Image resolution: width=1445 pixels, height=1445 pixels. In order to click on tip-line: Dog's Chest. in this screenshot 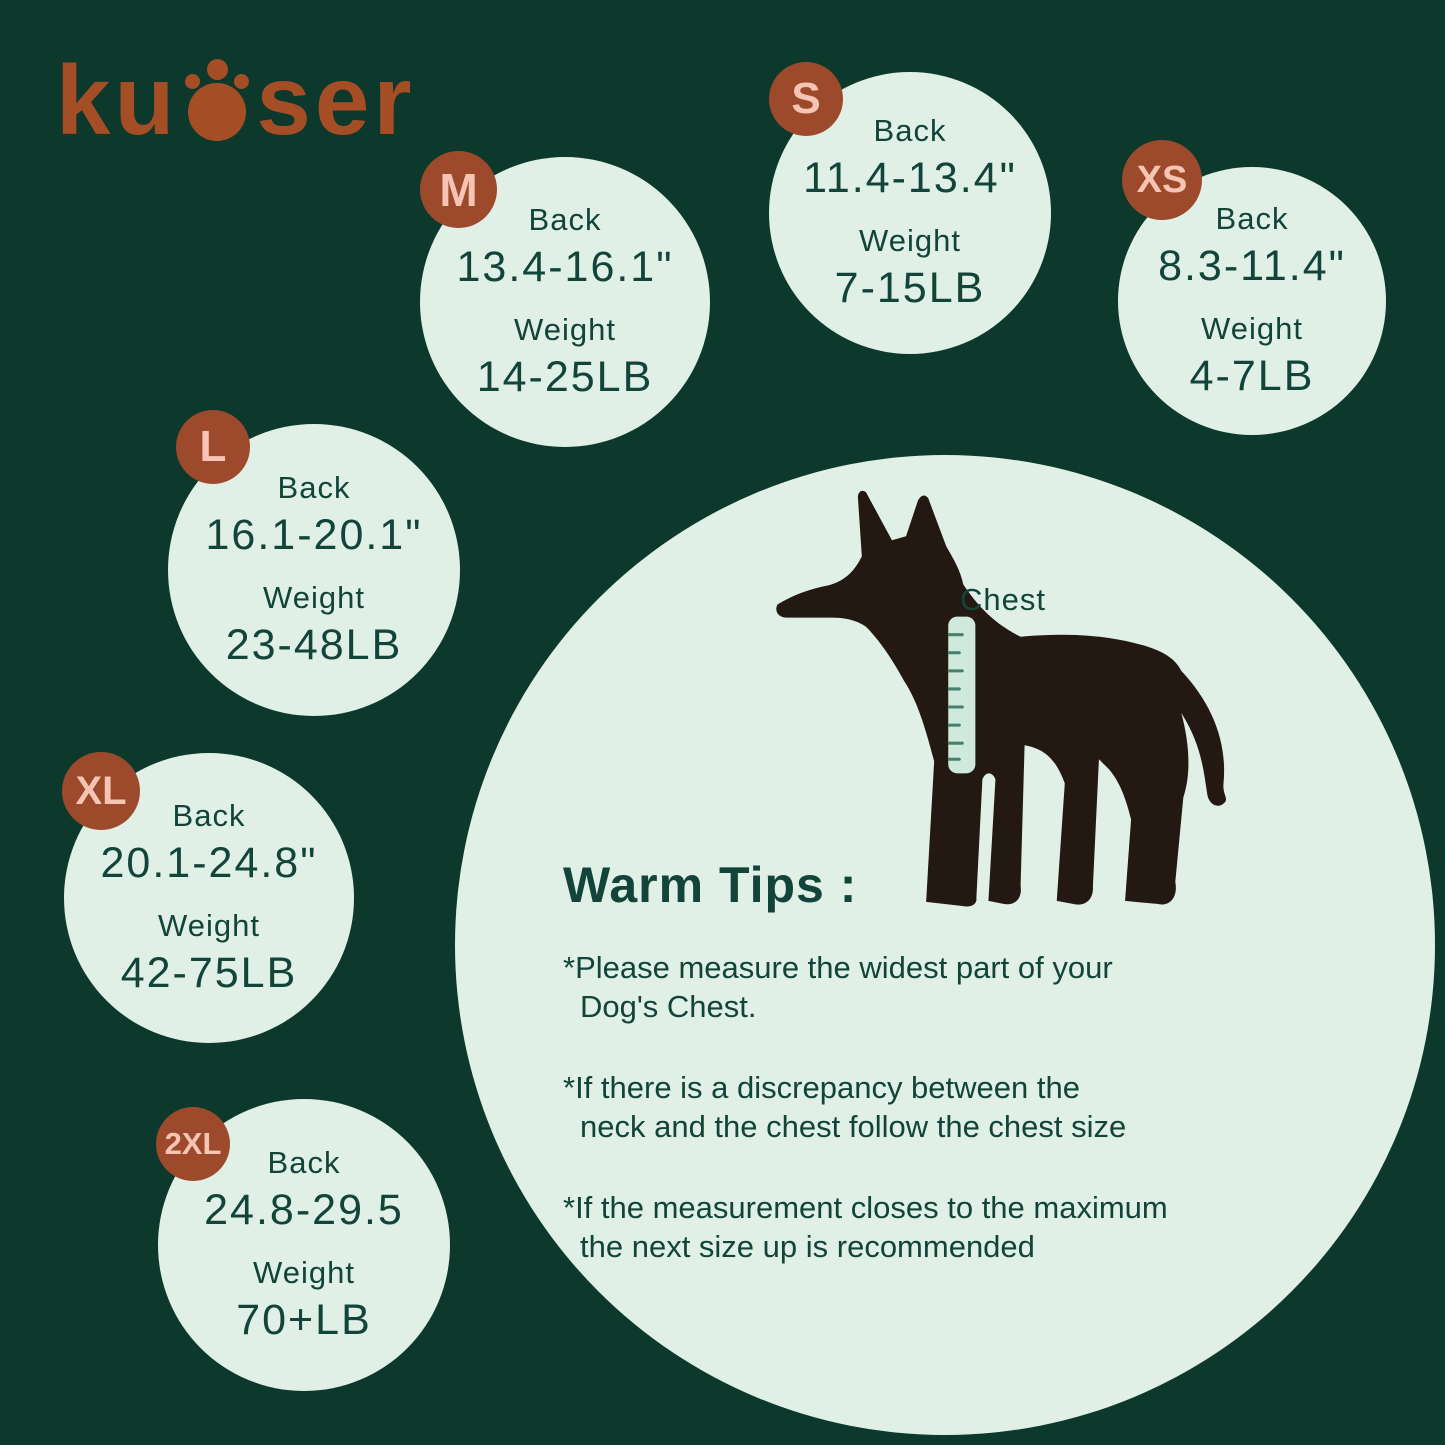, I will do `click(668, 1006)`.